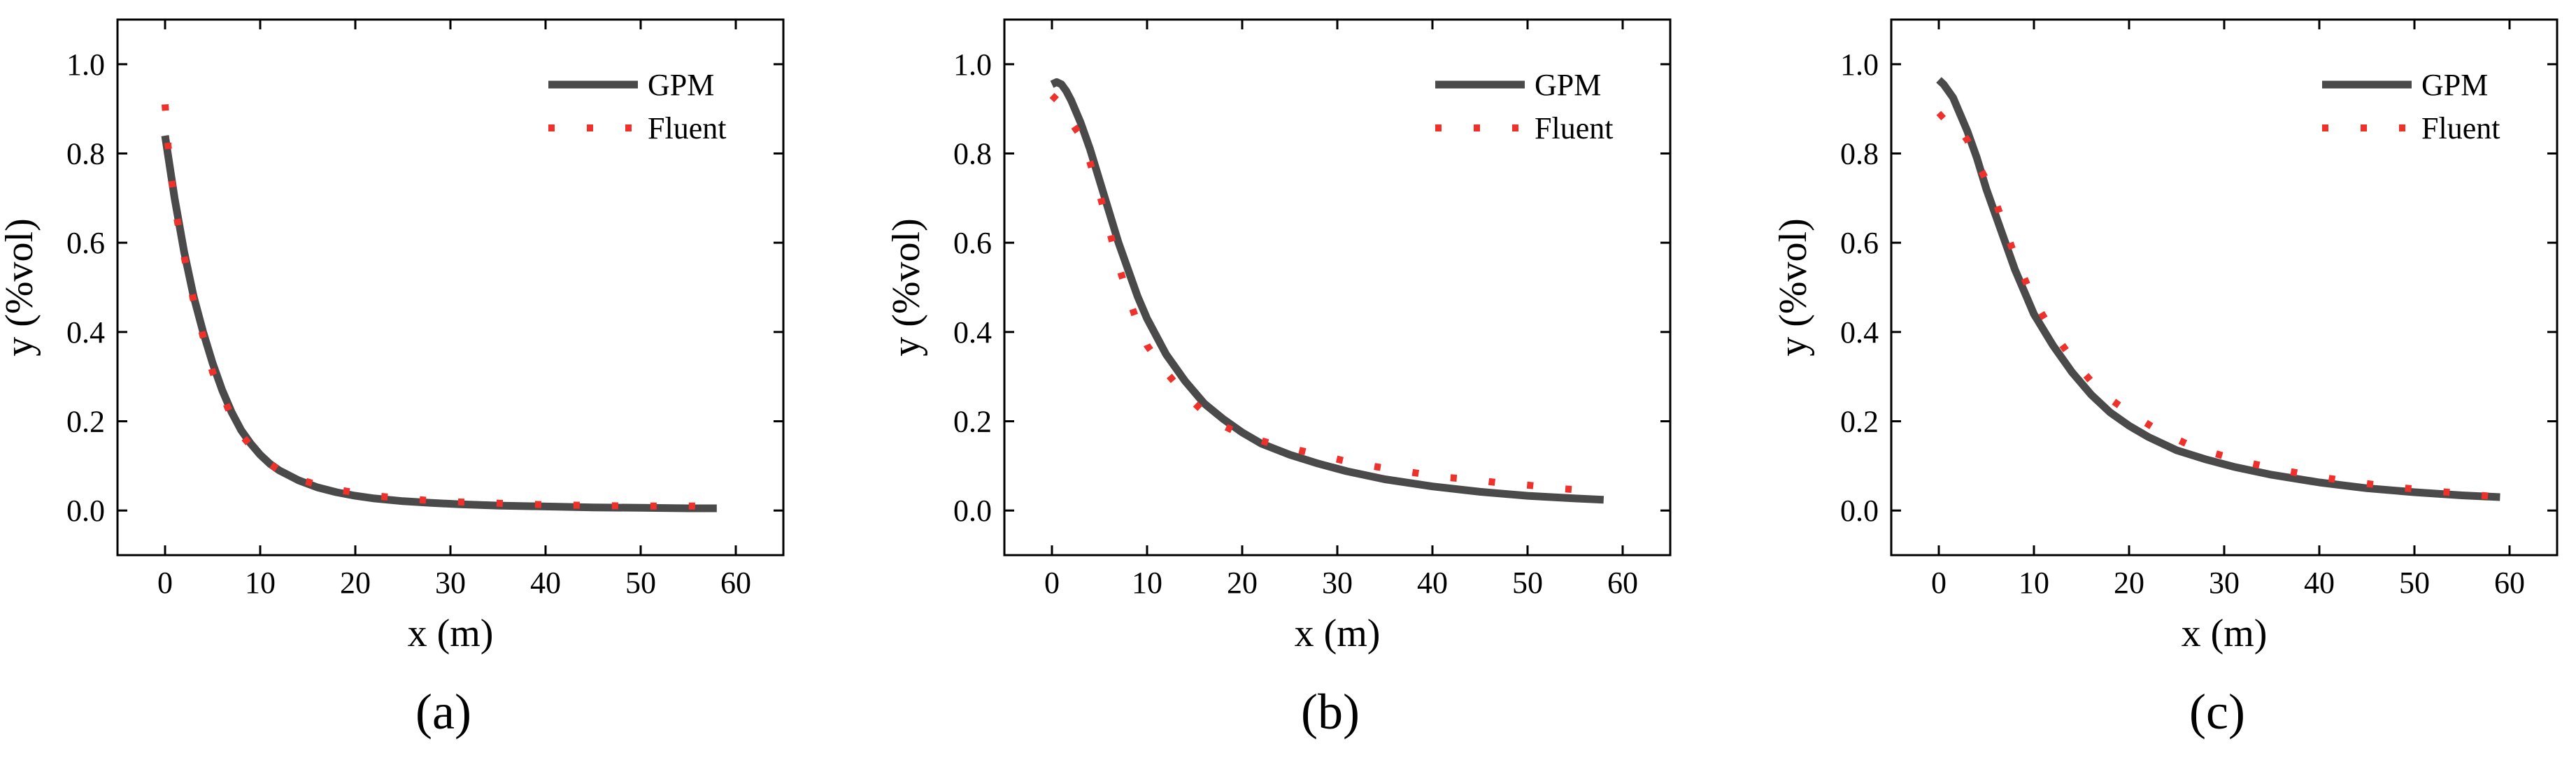 The image size is (2576, 767). I want to click on panel-label: (b), so click(1330, 712).